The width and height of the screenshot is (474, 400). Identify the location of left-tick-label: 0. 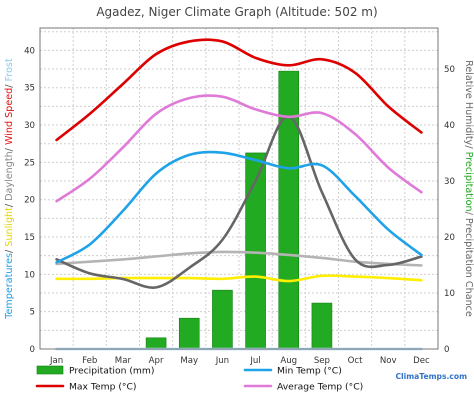
(32, 350).